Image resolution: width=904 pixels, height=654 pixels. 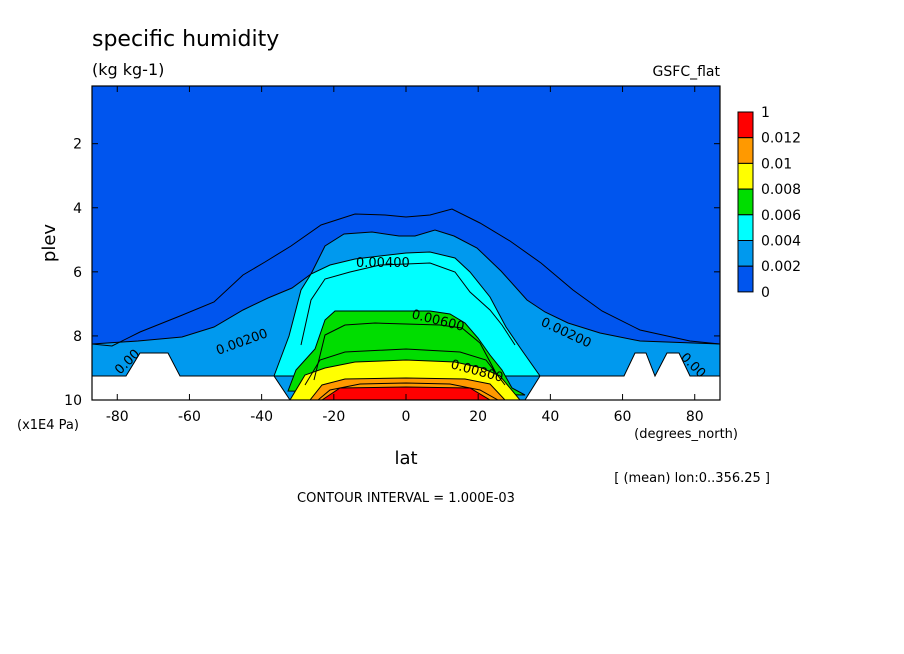 I want to click on contour-line-0.011, so click(x=408, y=391).